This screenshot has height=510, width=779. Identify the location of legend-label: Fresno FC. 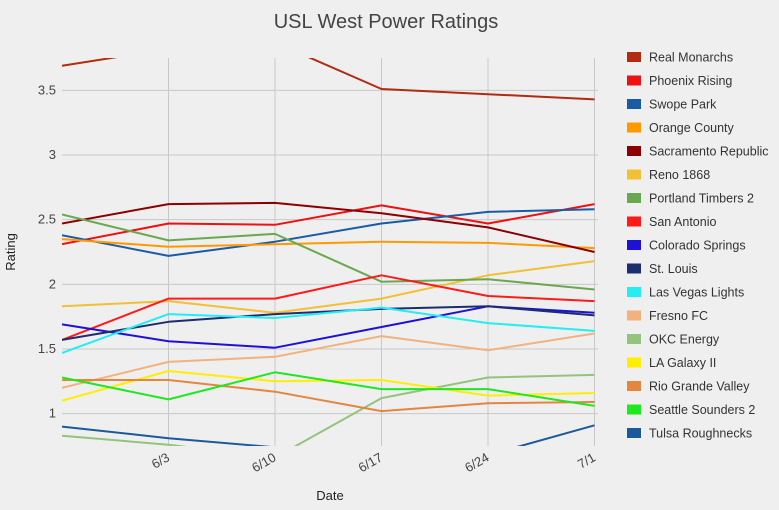
(678, 316).